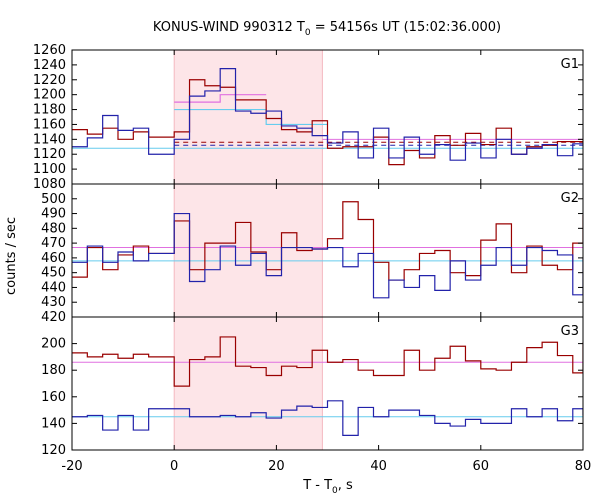  What do you see at coordinates (49, 95) in the screenshot?
I see `y-tick-label: 1200` at bounding box center [49, 95].